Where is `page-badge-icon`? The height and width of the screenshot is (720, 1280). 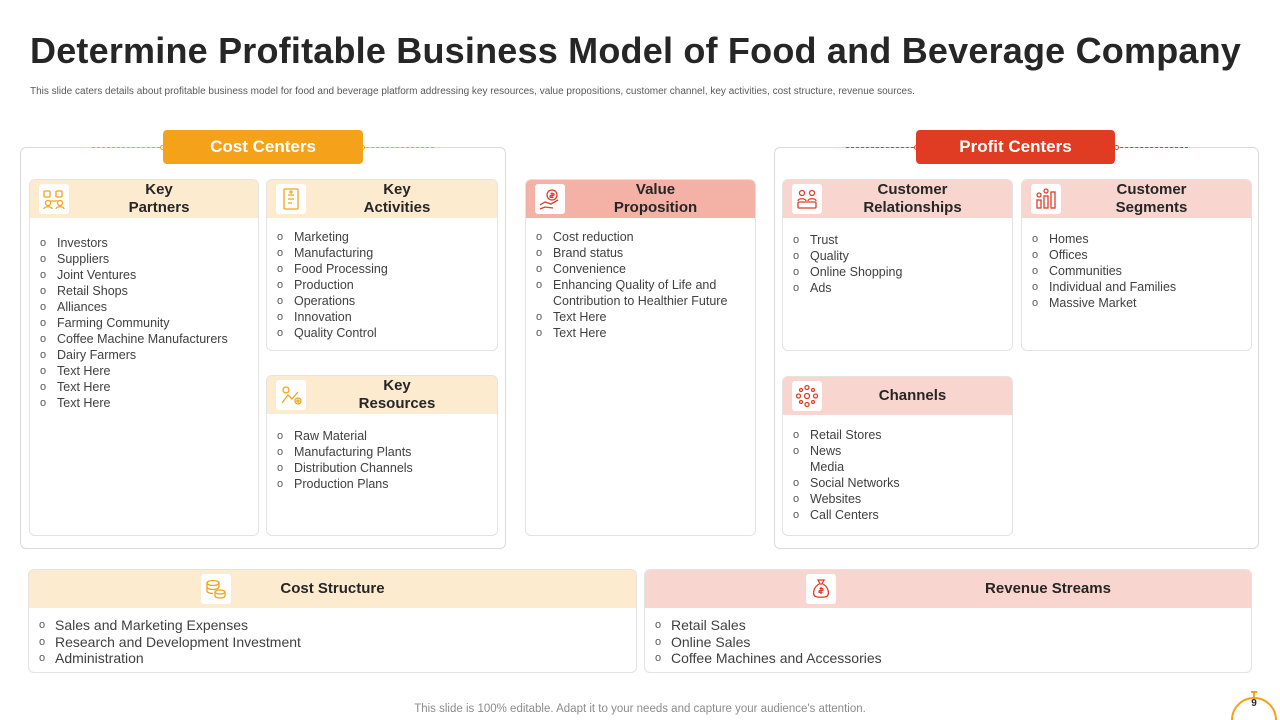 page-badge-icon is located at coordinates (1254, 705).